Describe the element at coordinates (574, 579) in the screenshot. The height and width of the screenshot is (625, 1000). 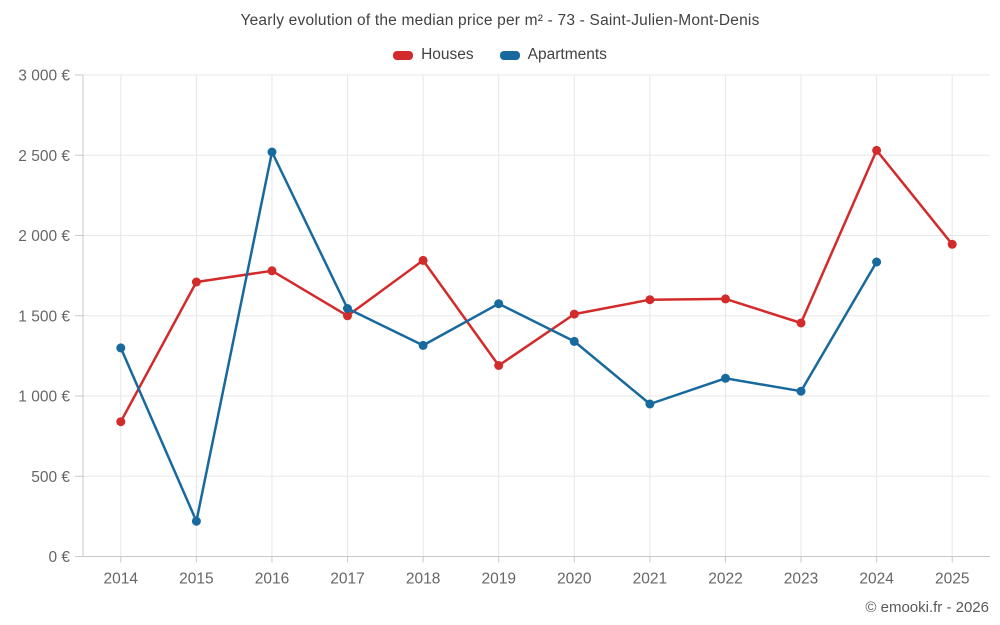
I see `x-axis-label: 2020` at that location.